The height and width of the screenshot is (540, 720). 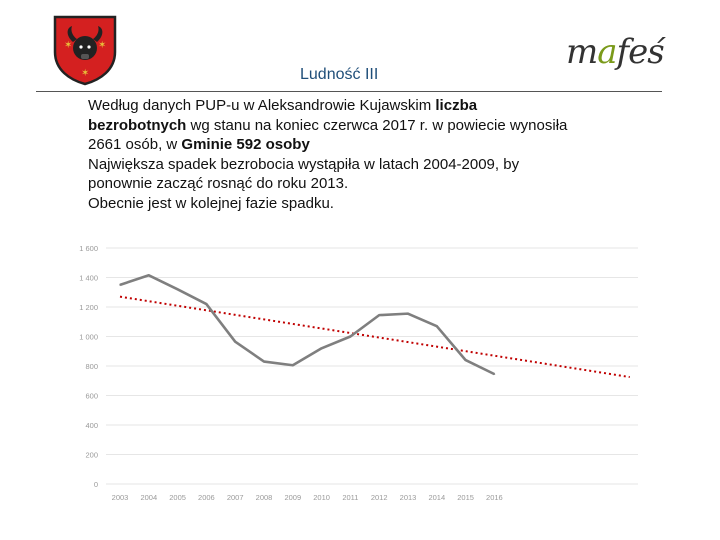 I want to click on x-tick-label: 2007, so click(x=235, y=497).